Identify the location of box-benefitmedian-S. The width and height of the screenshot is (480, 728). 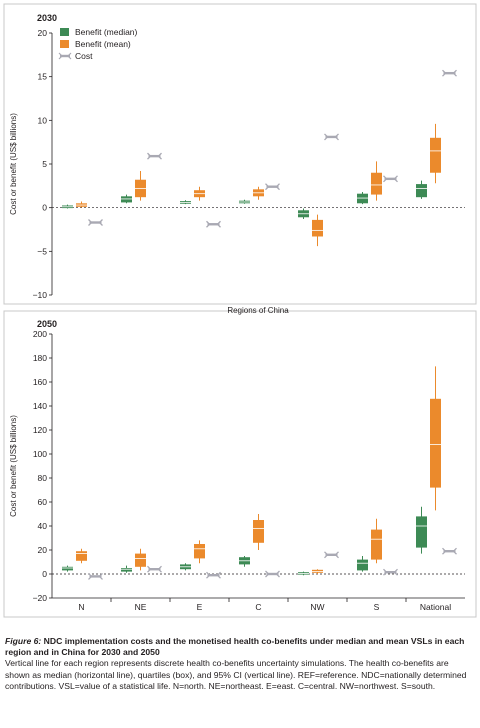
(362, 564).